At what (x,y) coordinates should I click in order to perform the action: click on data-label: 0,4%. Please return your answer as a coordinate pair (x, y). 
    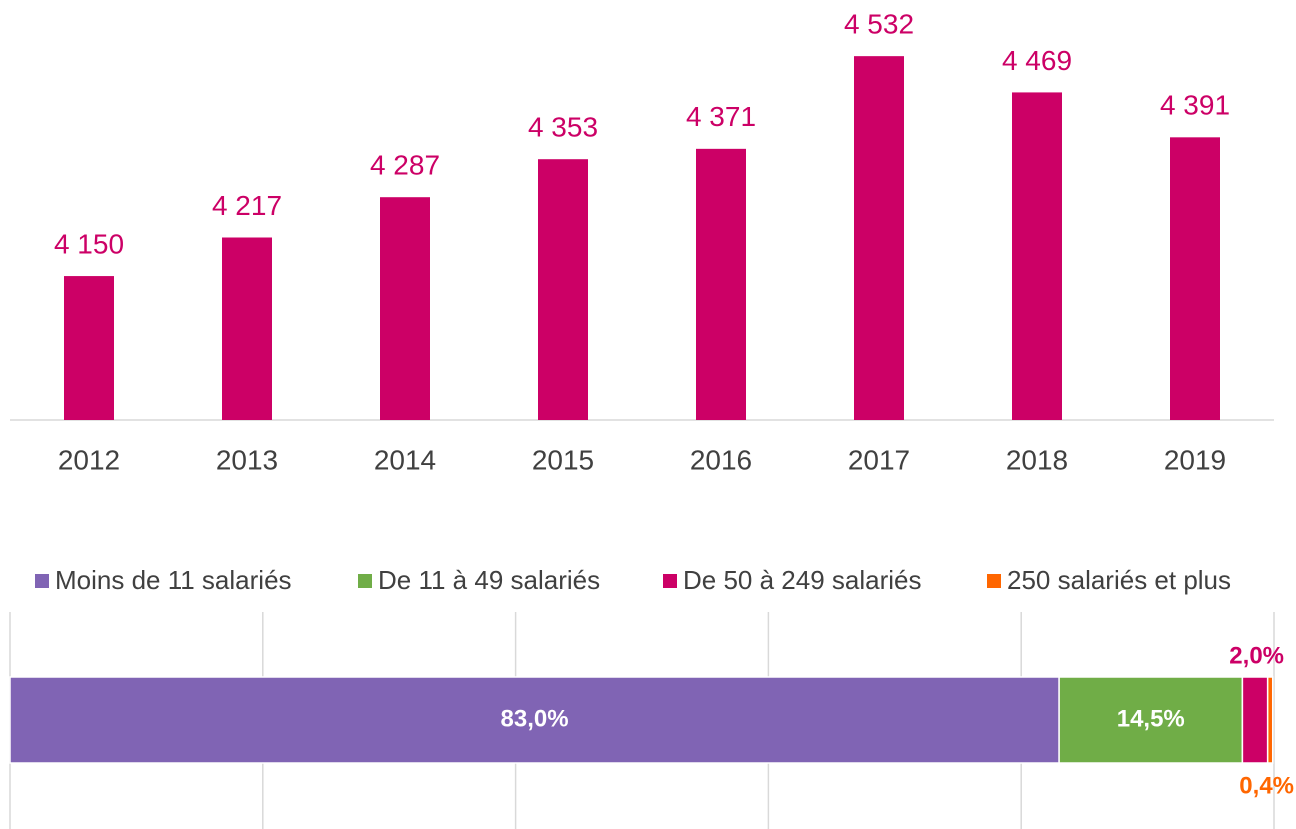
    Looking at the image, I should click on (1266, 785).